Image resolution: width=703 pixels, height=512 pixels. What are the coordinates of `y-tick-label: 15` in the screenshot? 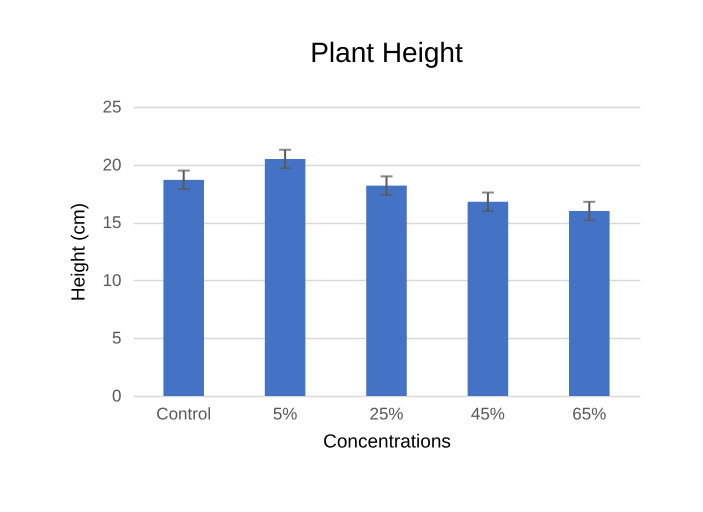 It's located at (112, 222).